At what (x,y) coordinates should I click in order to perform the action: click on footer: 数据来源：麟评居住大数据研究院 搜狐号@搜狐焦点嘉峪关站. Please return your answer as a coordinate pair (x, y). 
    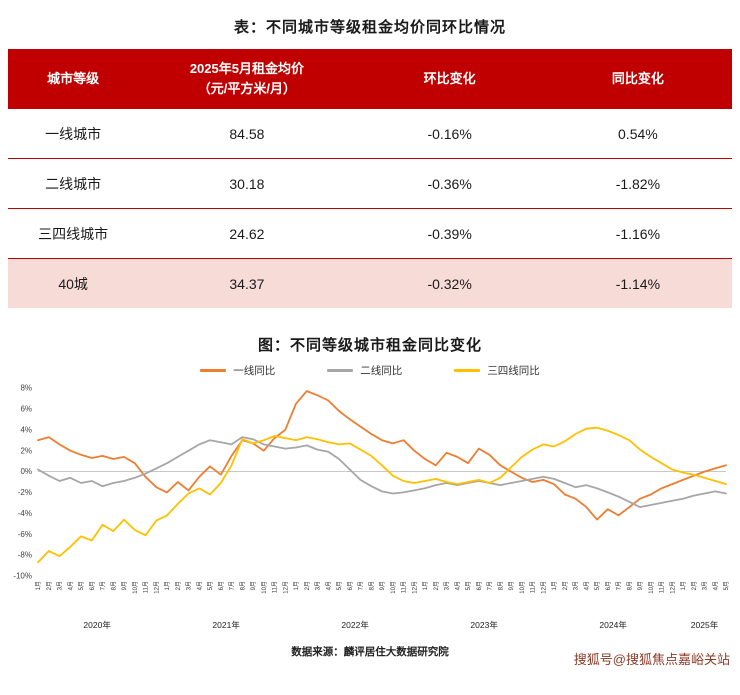
    Looking at the image, I should click on (370, 653).